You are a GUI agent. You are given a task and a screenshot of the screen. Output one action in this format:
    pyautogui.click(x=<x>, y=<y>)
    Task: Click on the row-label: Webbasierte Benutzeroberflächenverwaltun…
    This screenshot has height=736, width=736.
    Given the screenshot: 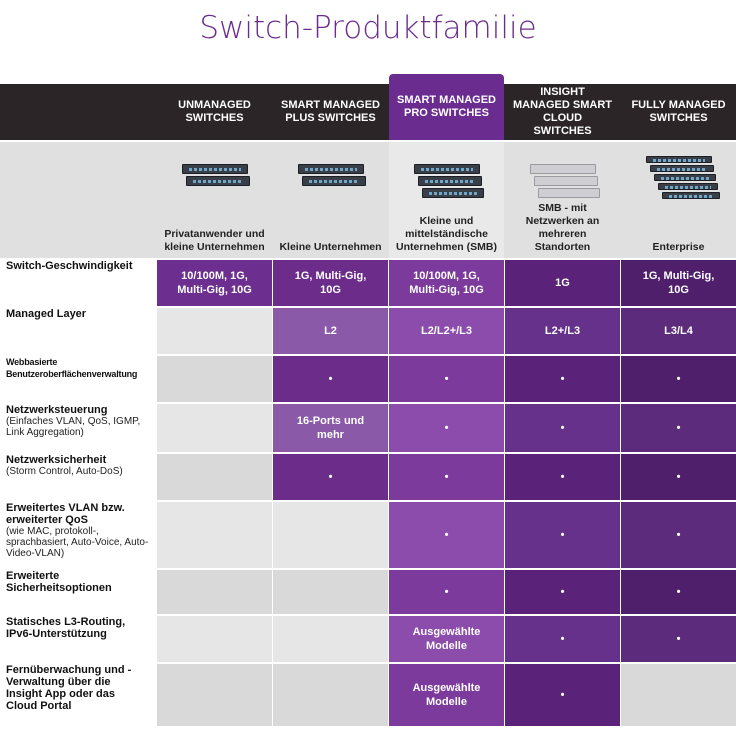 What is the action you would take?
    pyautogui.click(x=77, y=379)
    